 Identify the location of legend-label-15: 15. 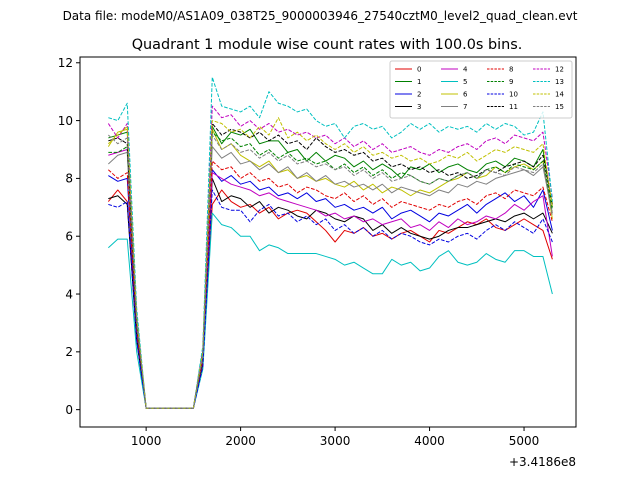
(559, 107).